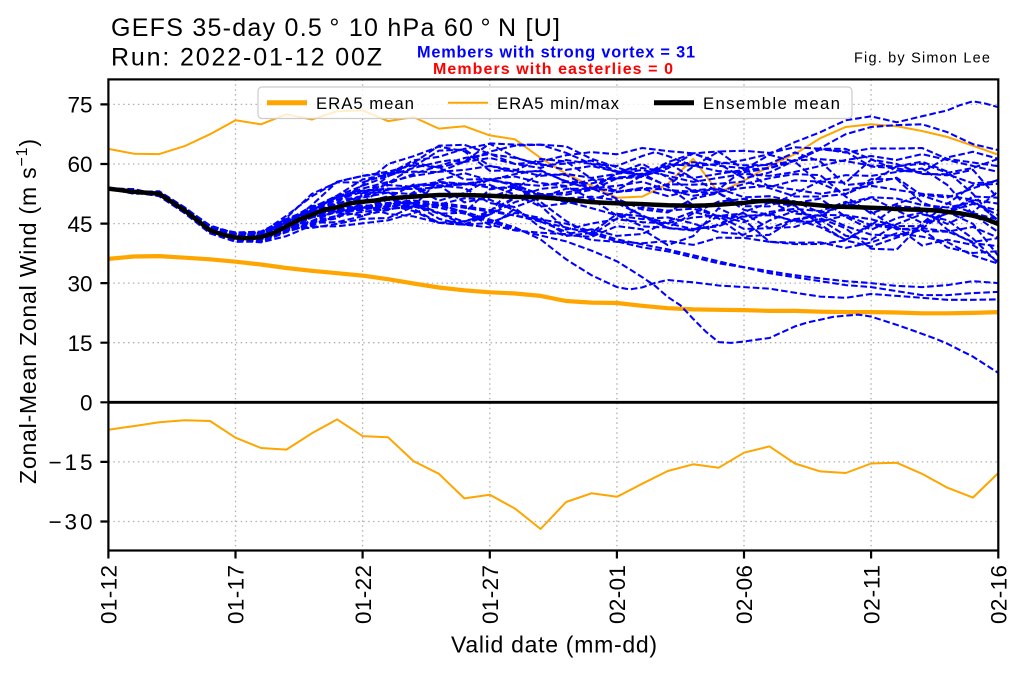  Describe the element at coordinates (79, 105) in the screenshot. I see `svg-text: 75` at that location.